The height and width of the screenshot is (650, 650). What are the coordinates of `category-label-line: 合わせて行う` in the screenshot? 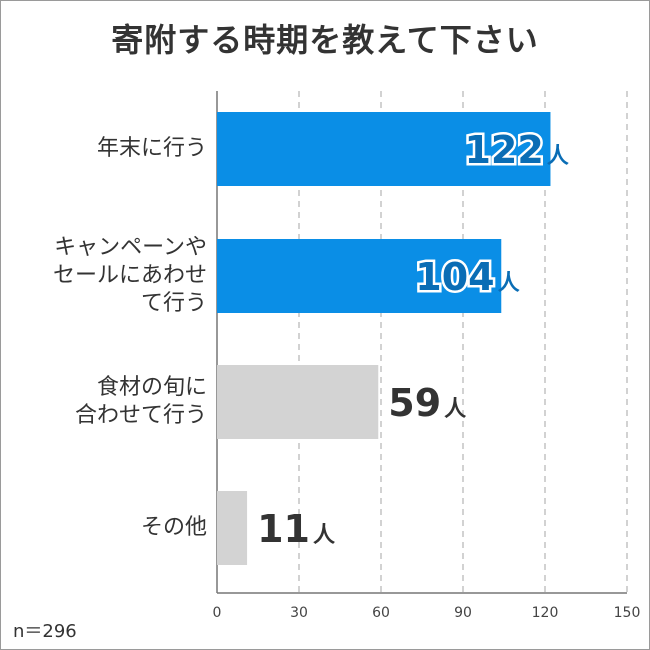 It's located at (140, 415).